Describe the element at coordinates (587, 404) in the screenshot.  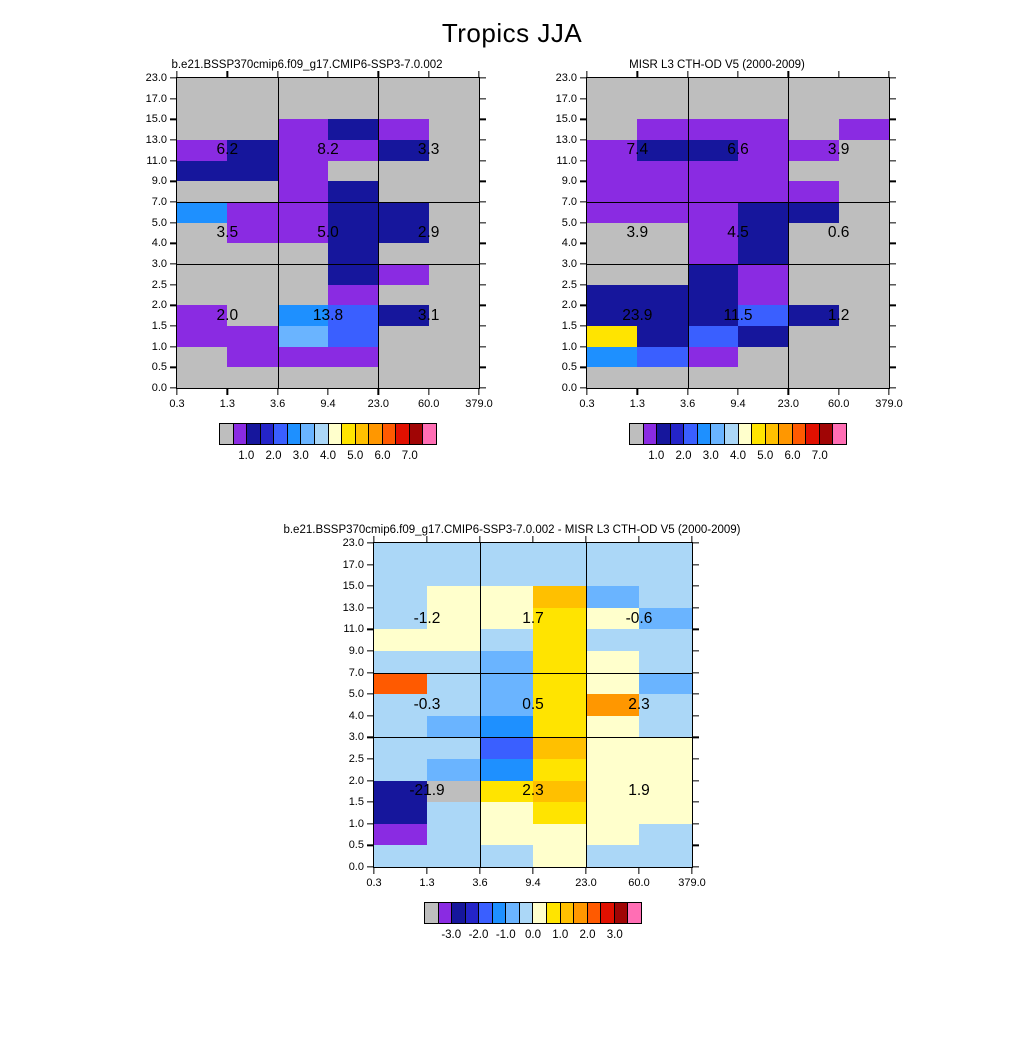
I see `x-tick-label: 0.3` at that location.